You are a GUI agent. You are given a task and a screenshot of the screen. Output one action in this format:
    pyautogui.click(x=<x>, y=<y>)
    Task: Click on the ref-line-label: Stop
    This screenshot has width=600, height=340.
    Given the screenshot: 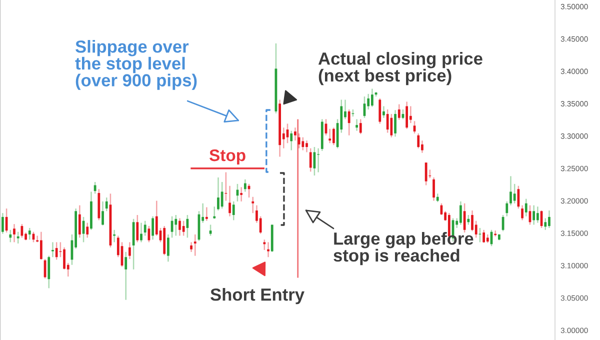 What is the action you would take?
    pyautogui.click(x=228, y=156)
    